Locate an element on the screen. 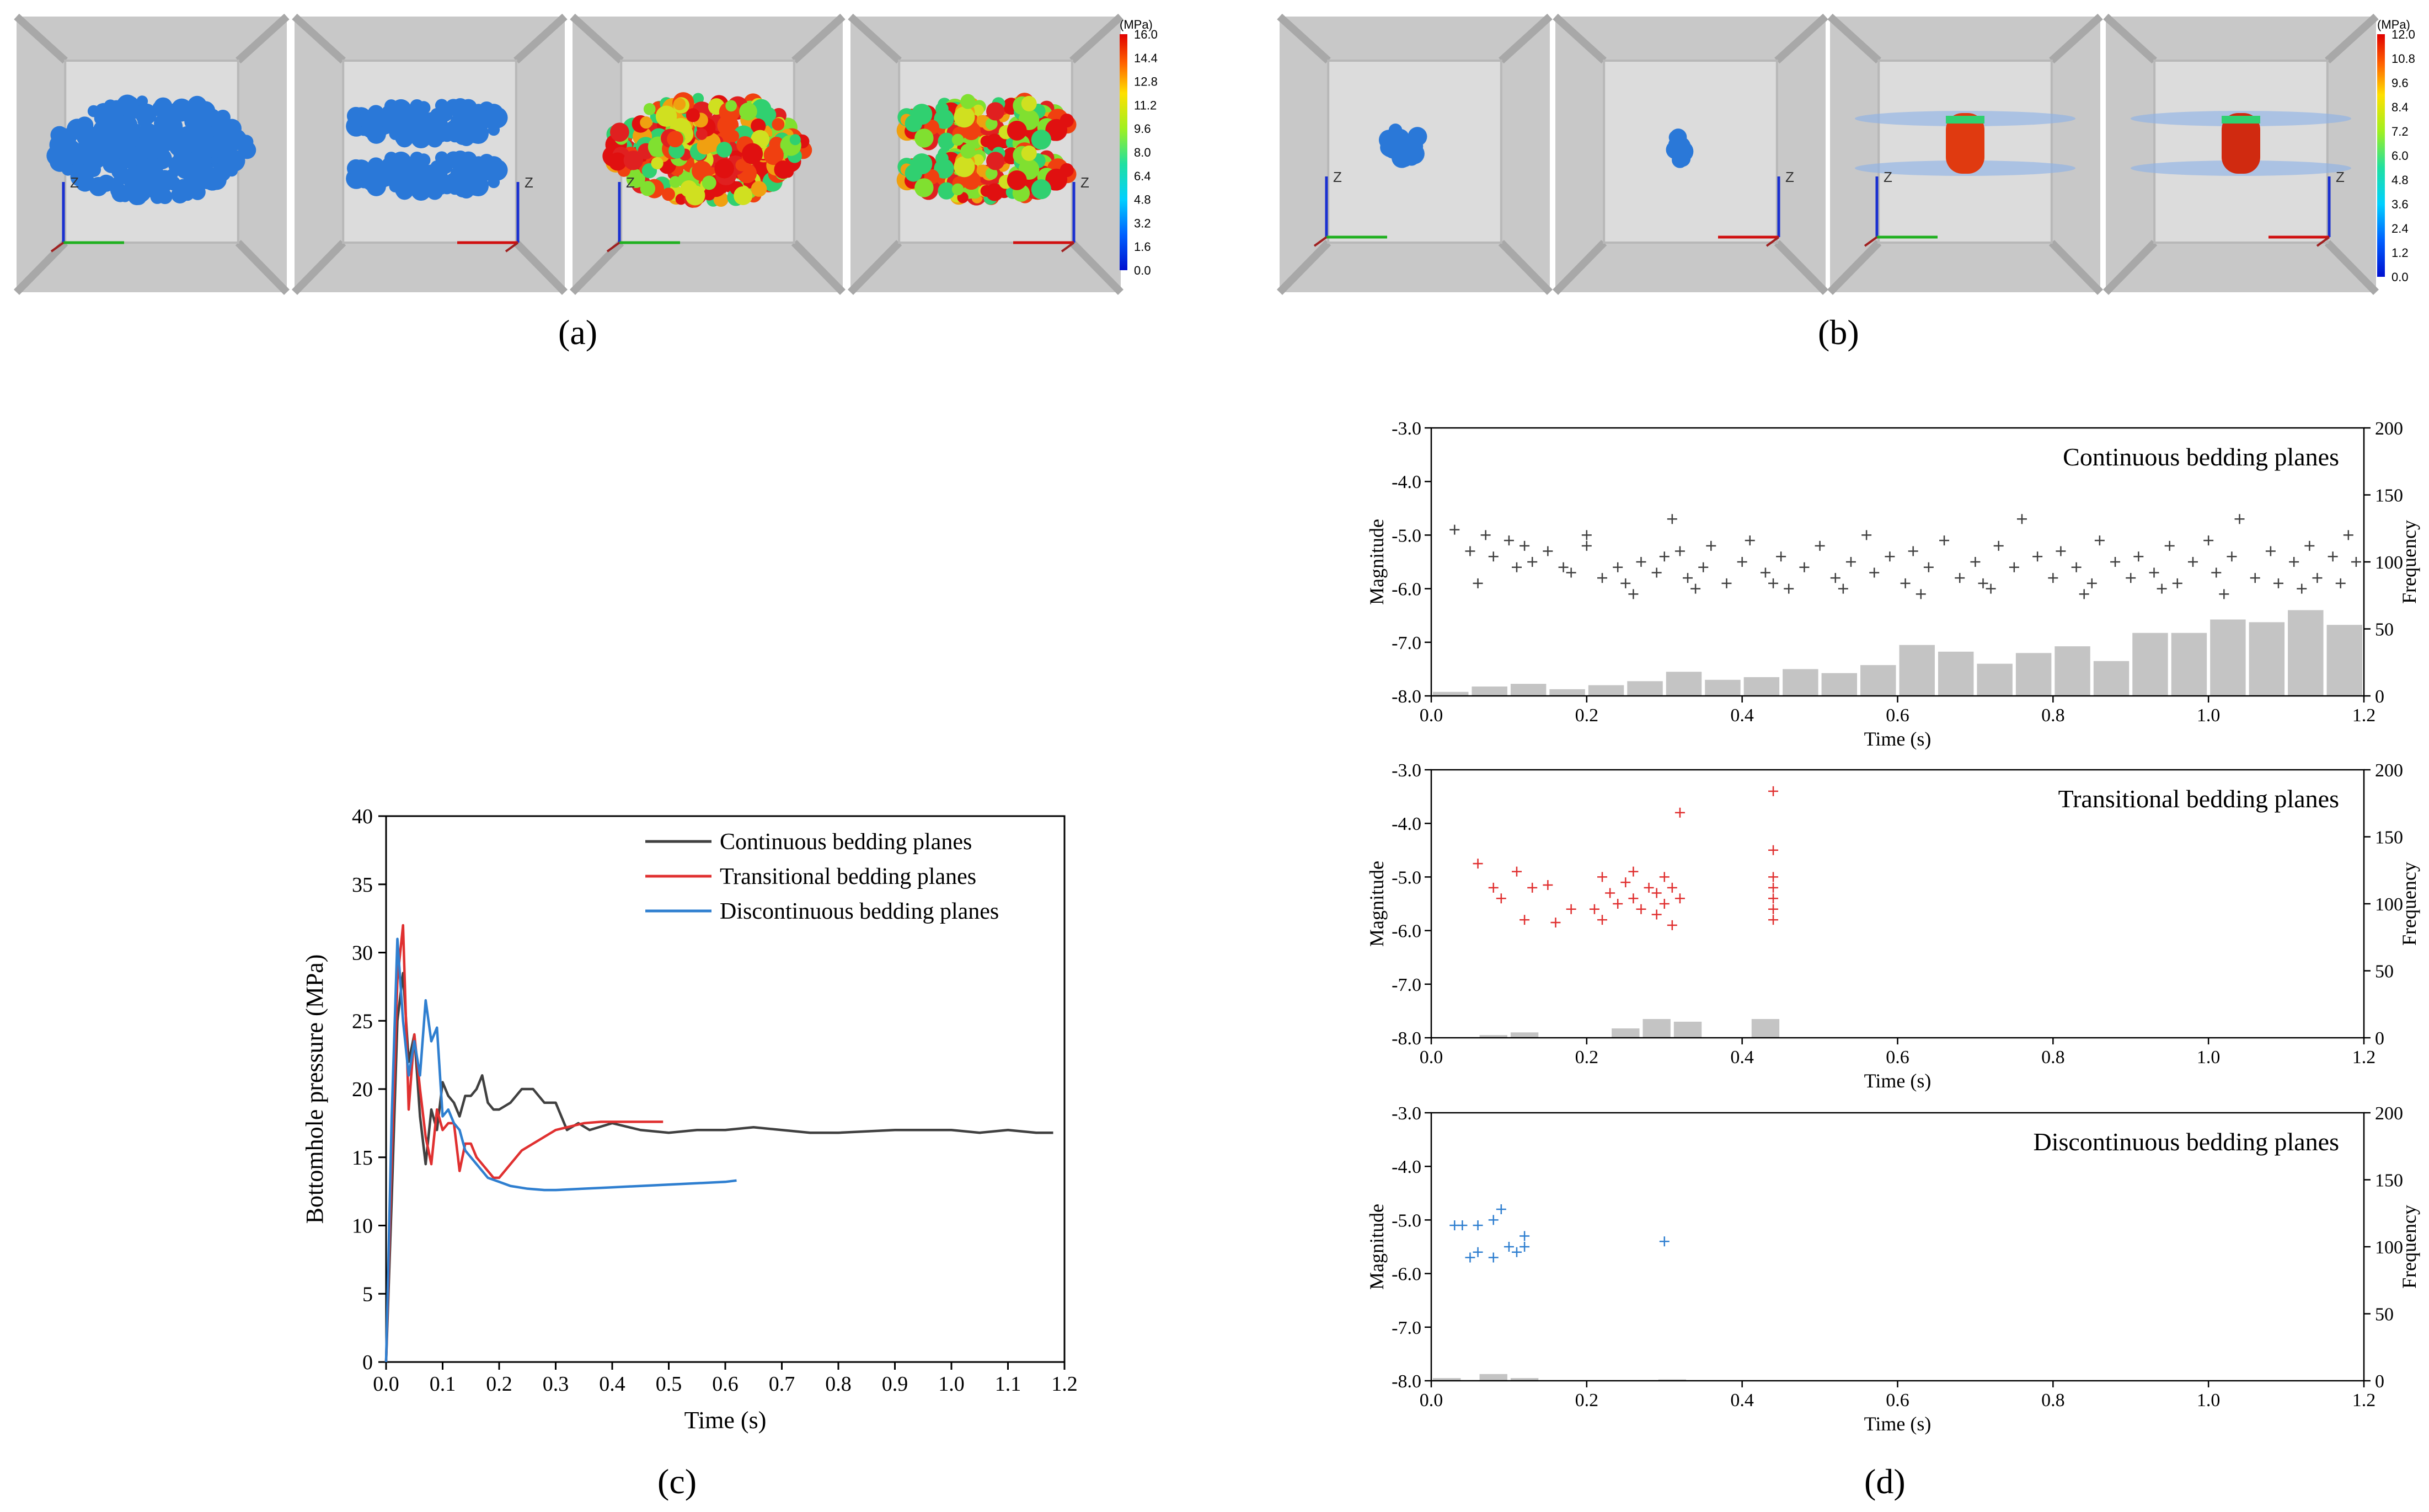  colorbar-gradient is located at coordinates (1123, 152).